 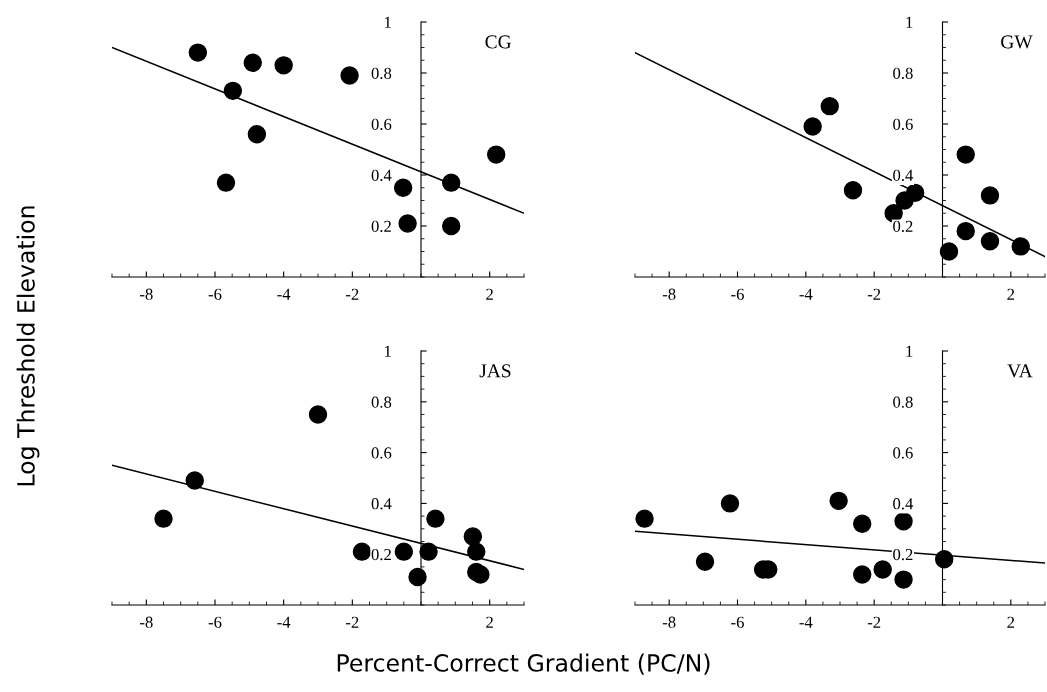 What do you see at coordinates (1020, 371) in the screenshot?
I see `text: VA` at bounding box center [1020, 371].